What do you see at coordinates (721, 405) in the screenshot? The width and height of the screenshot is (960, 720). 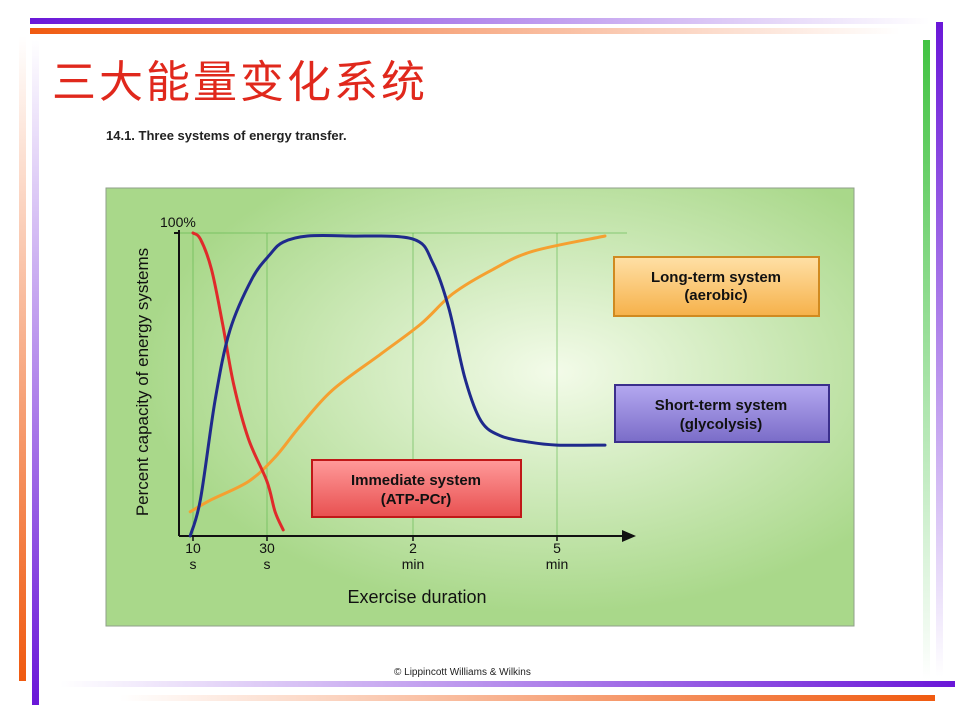 I see `label-short-term-line1: Short-term system` at bounding box center [721, 405].